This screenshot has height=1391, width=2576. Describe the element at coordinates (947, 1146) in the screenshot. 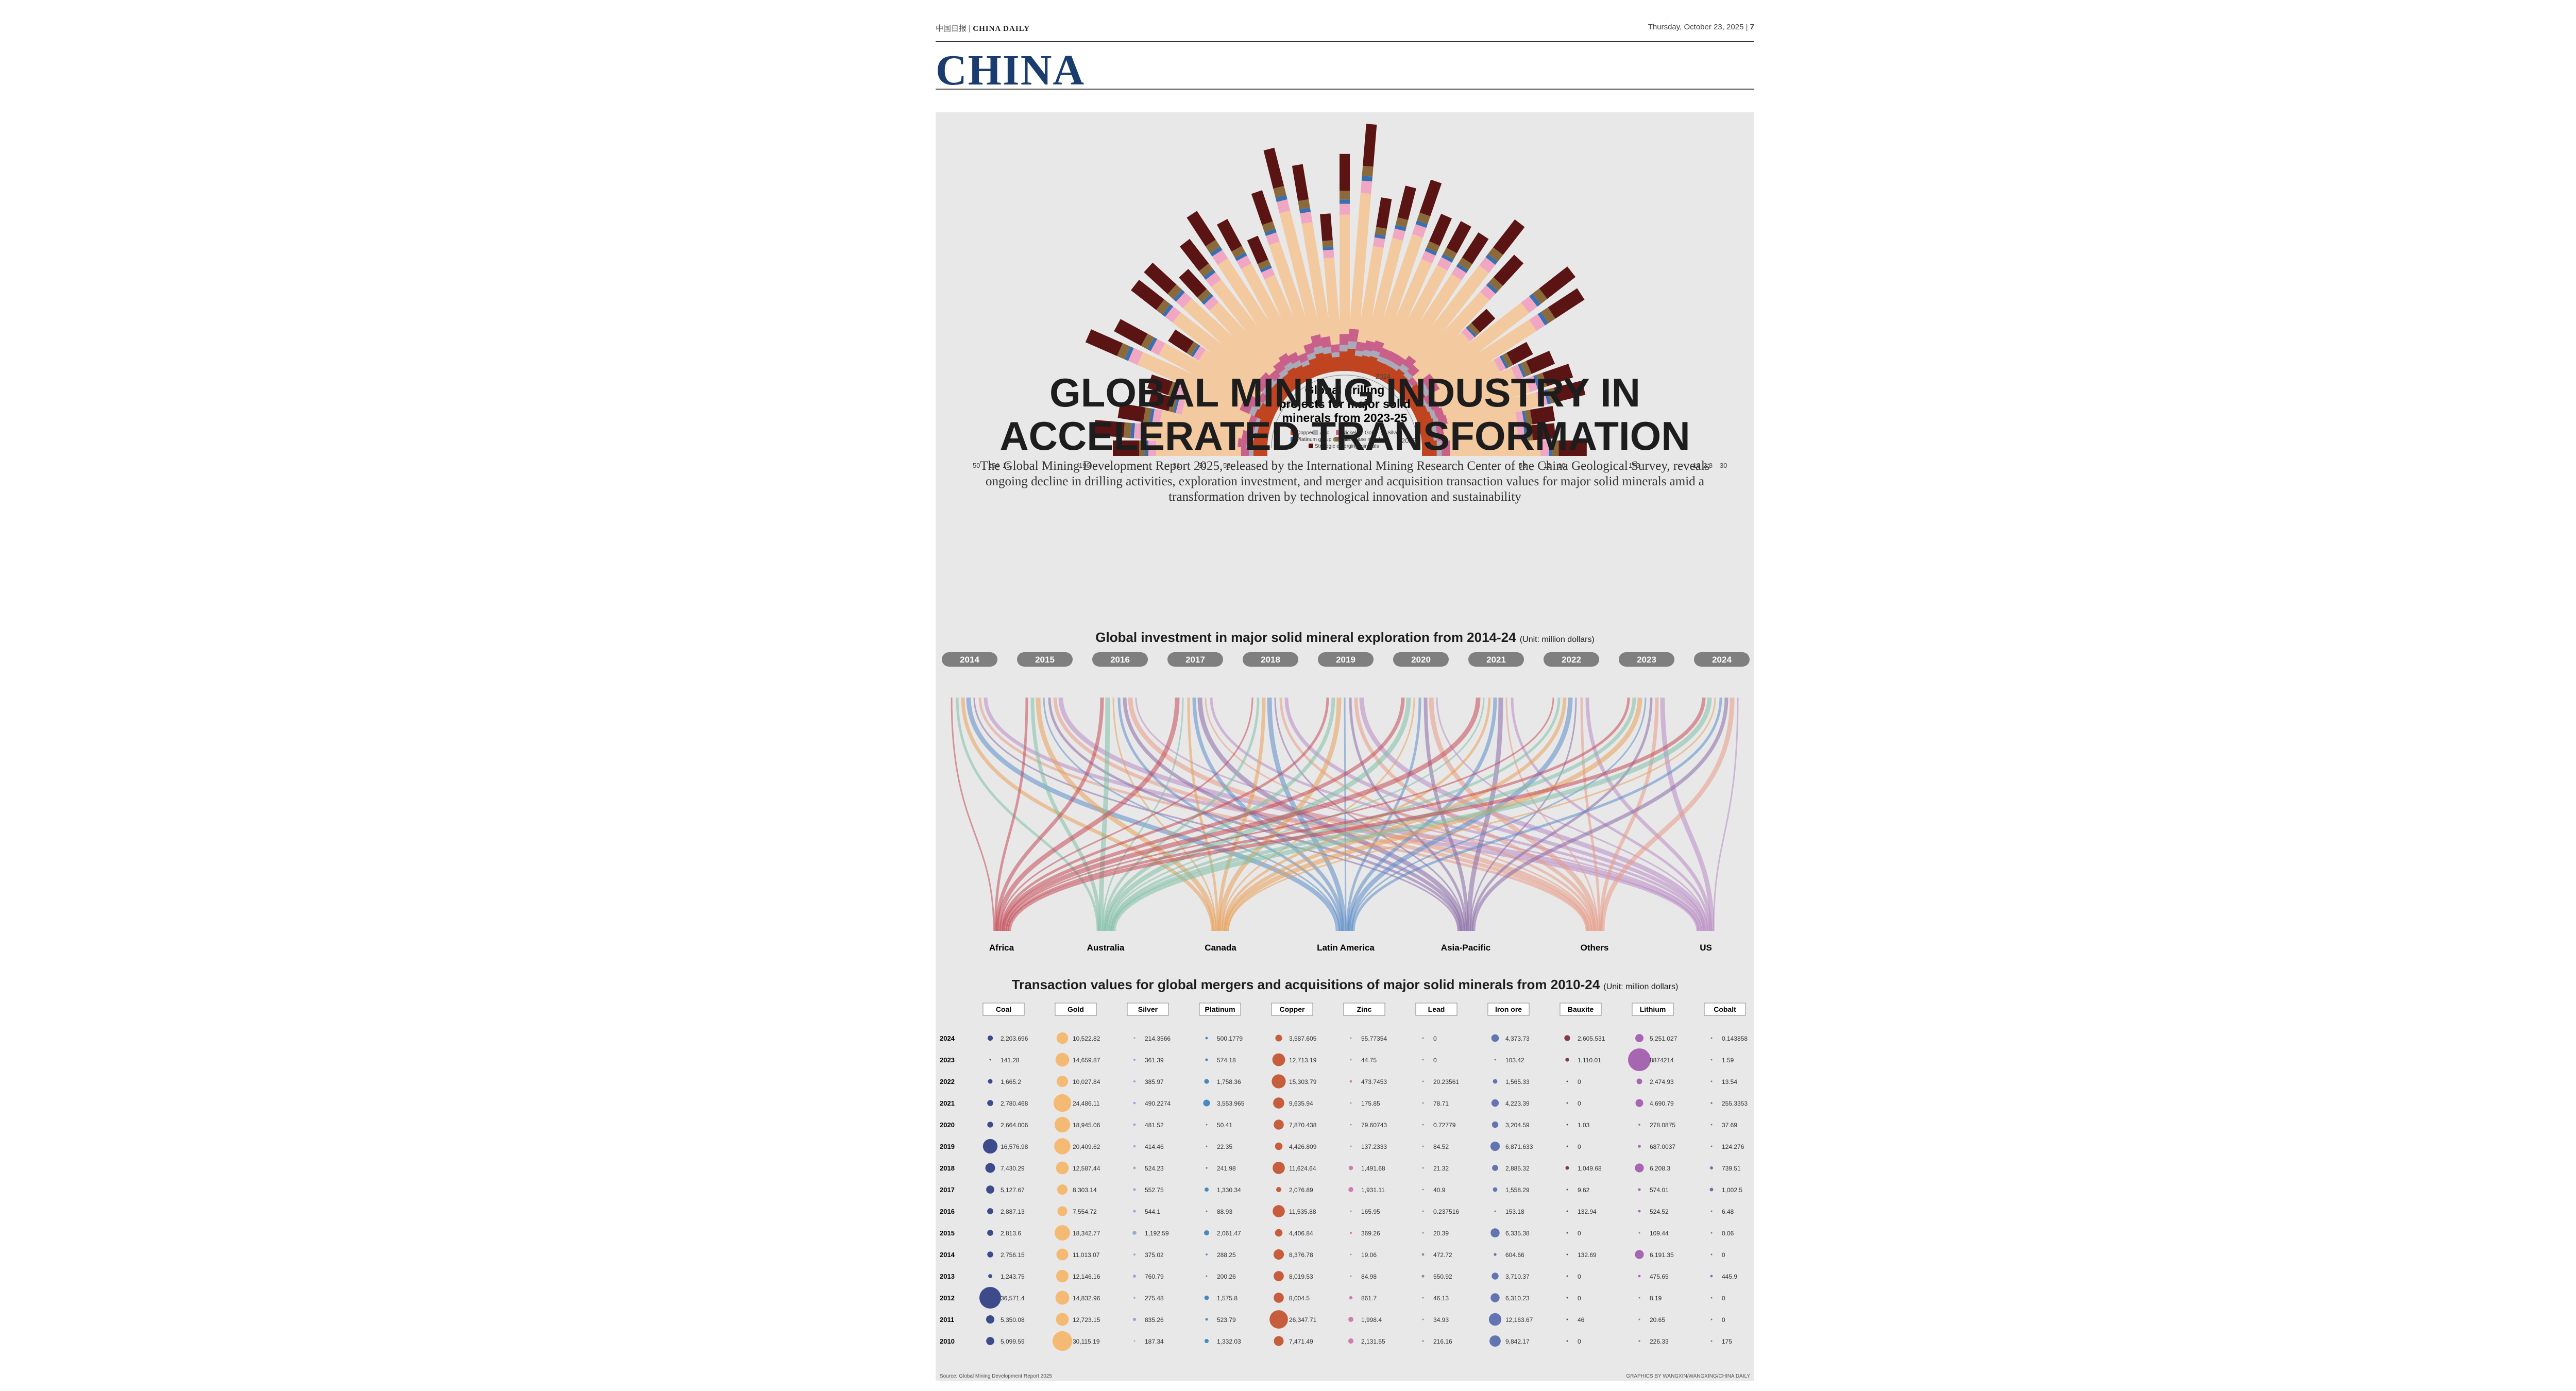

I see `ma-year-label: 2019` at that location.